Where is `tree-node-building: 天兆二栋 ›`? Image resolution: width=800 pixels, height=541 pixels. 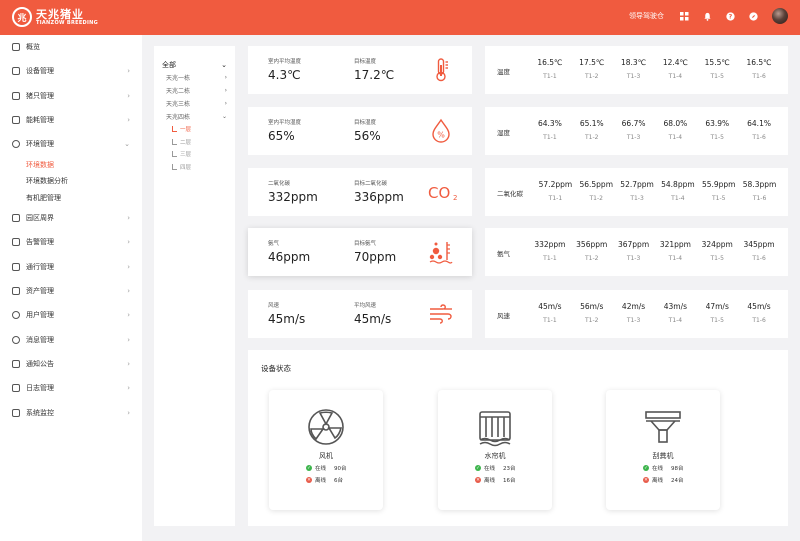 tree-node-building: 天兆二栋 › is located at coordinates (194, 90).